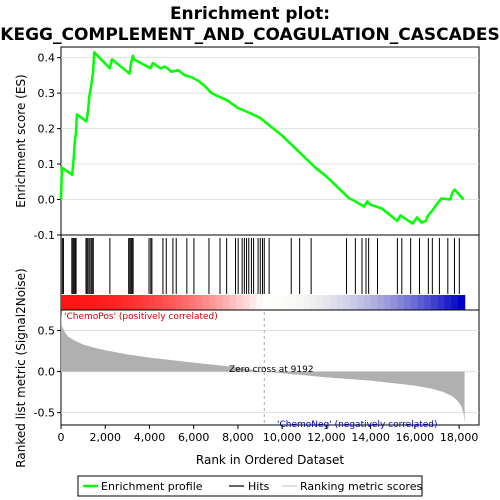  What do you see at coordinates (271, 370) in the screenshot?
I see `zero-cross-label: Zero cross at 9192` at bounding box center [271, 370].